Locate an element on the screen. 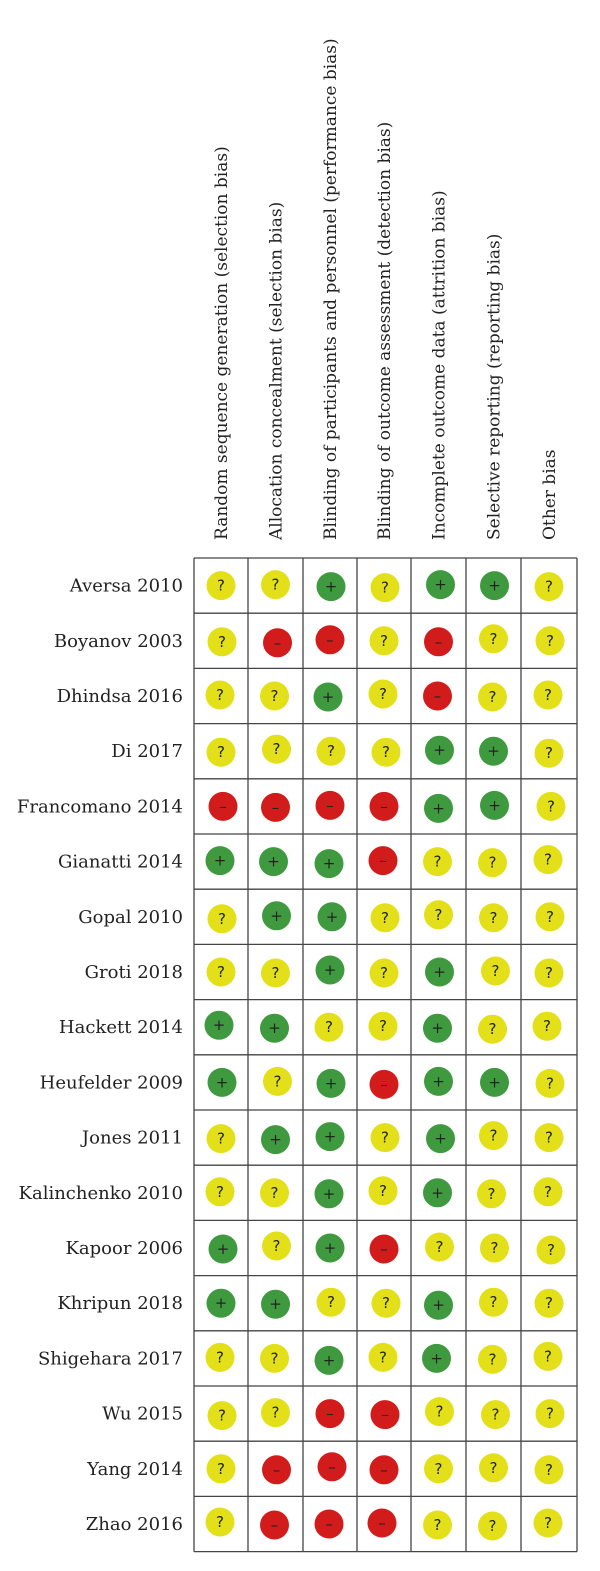 The image size is (600, 1571). study-label: Gopal 2010 is located at coordinates (130, 917).